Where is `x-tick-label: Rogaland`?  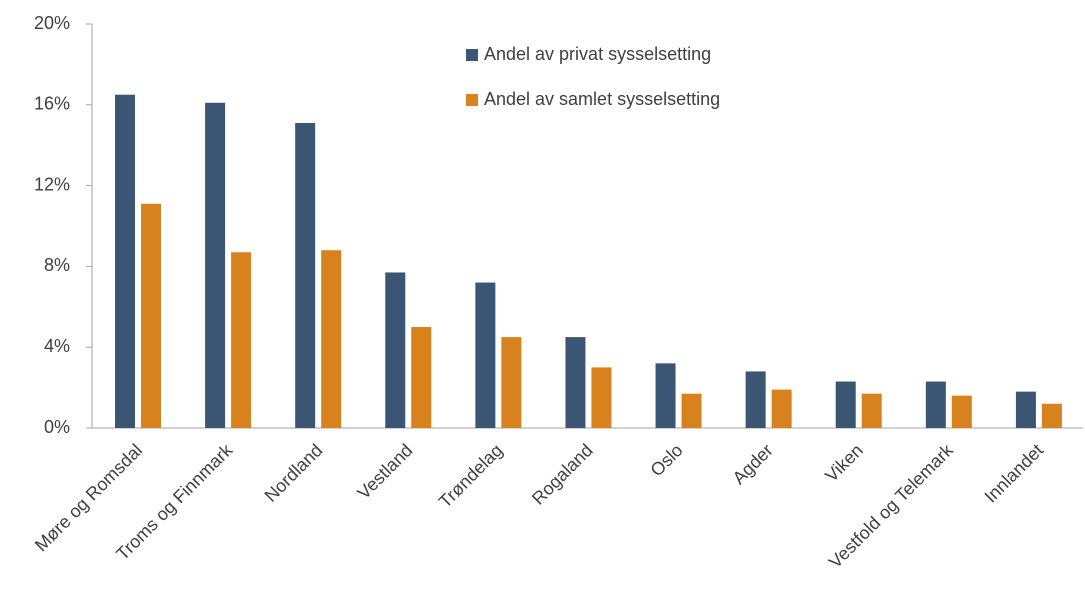 x-tick-label: Rogaland is located at coordinates (562, 474).